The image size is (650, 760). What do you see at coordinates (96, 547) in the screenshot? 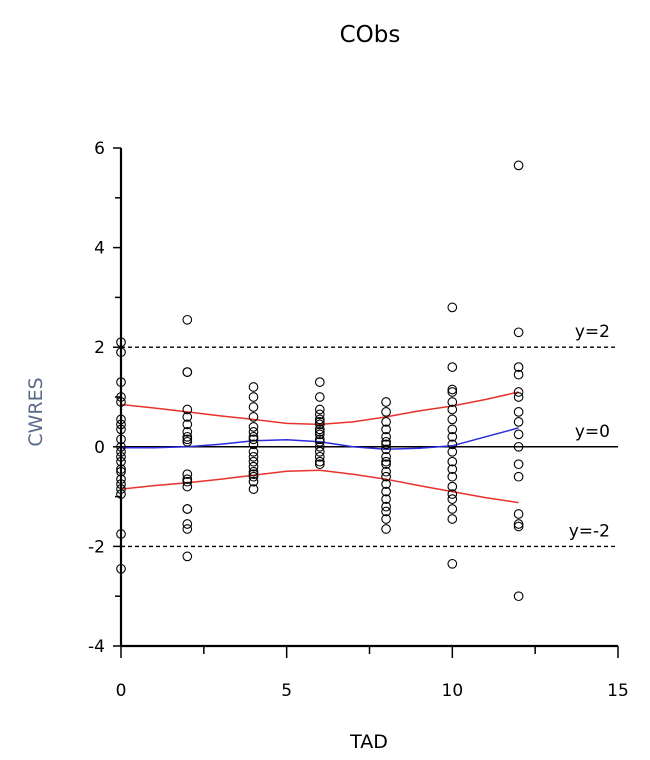
I see `y-tick-label: -2` at bounding box center [96, 547].